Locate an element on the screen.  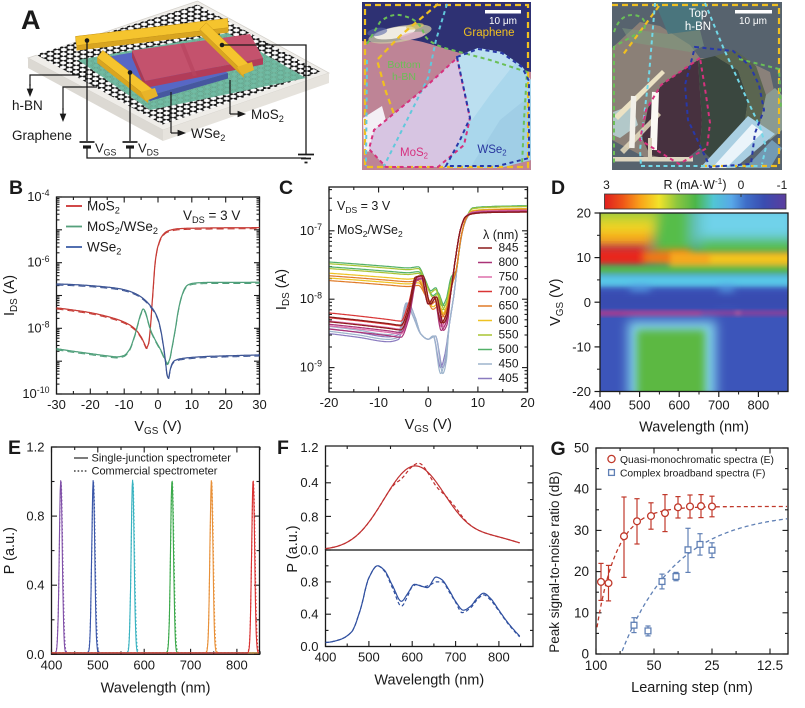
svg-text: 405 is located at coordinates (509, 378).